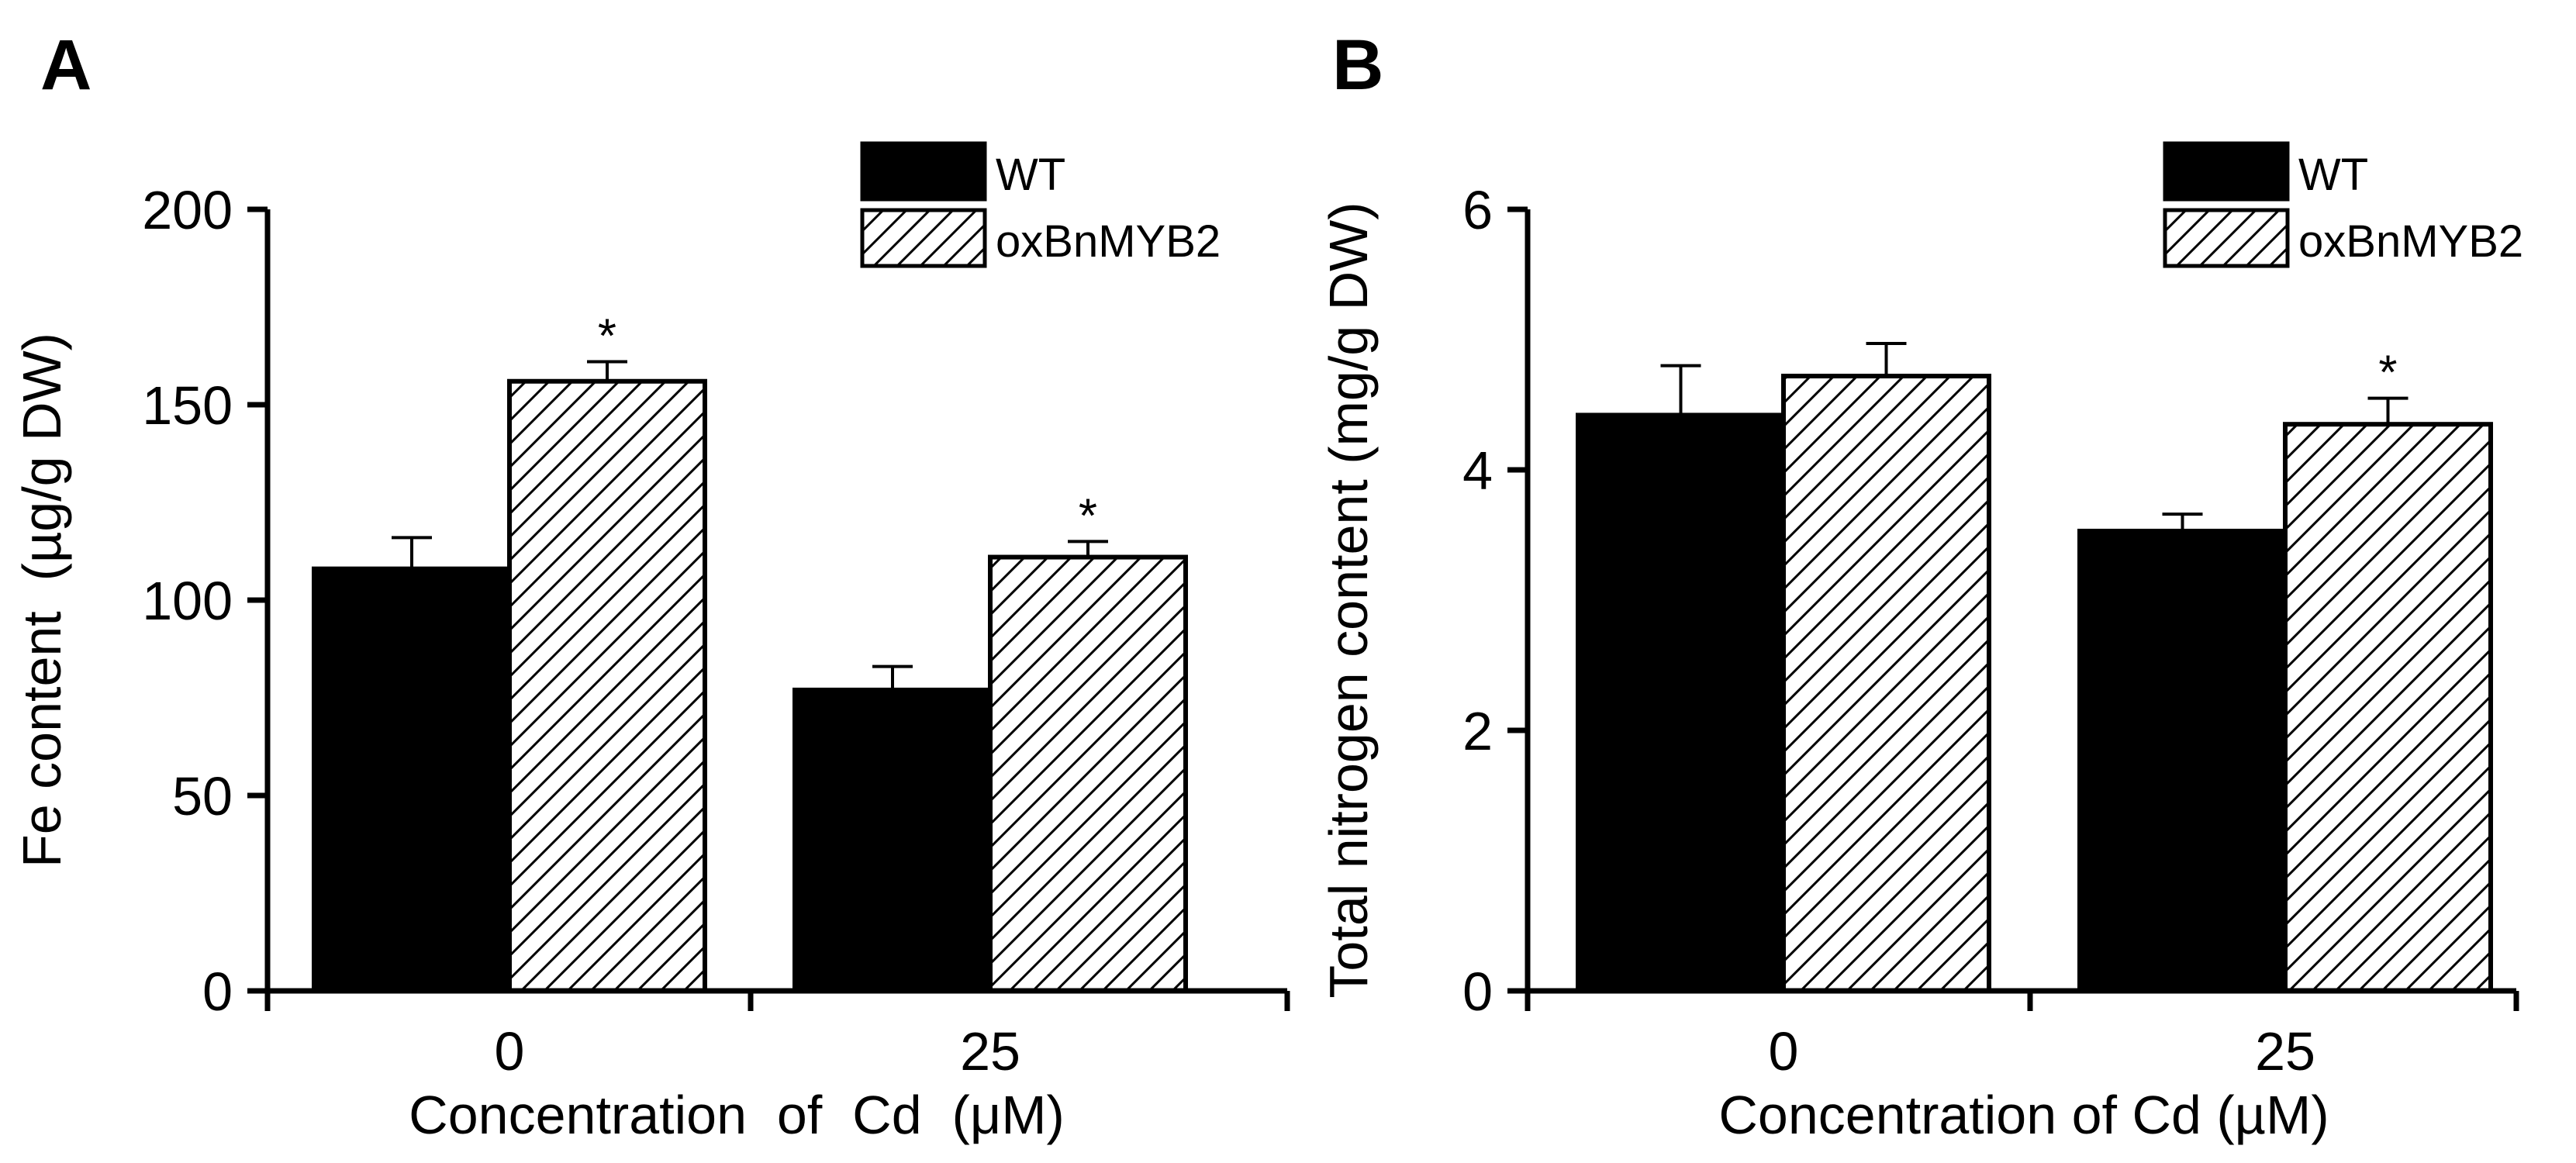 The height and width of the screenshot is (1163, 2576). I want to click on y-tick-label: 150, so click(187, 405).